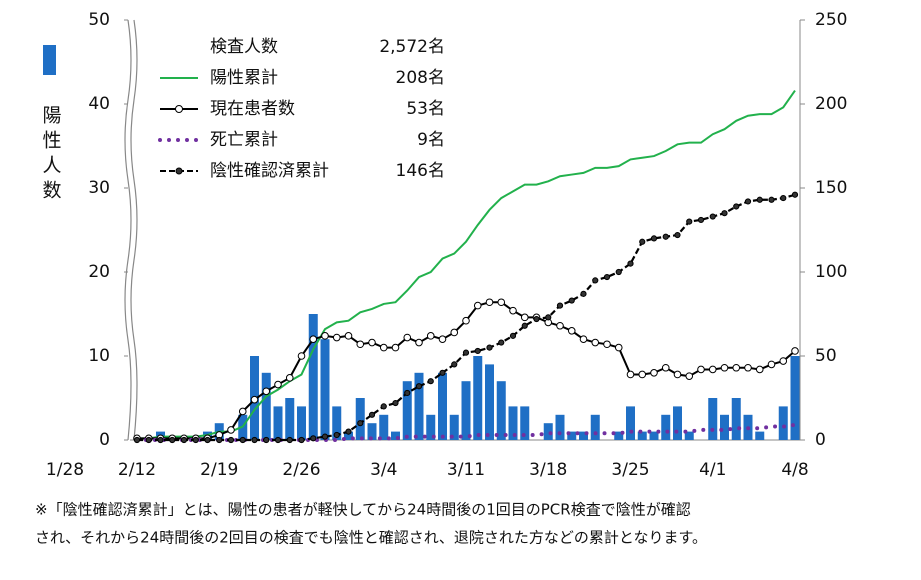 This screenshot has width=921, height=580. Describe the element at coordinates (466, 470) in the screenshot. I see `x-tick-label: 3/11` at that location.